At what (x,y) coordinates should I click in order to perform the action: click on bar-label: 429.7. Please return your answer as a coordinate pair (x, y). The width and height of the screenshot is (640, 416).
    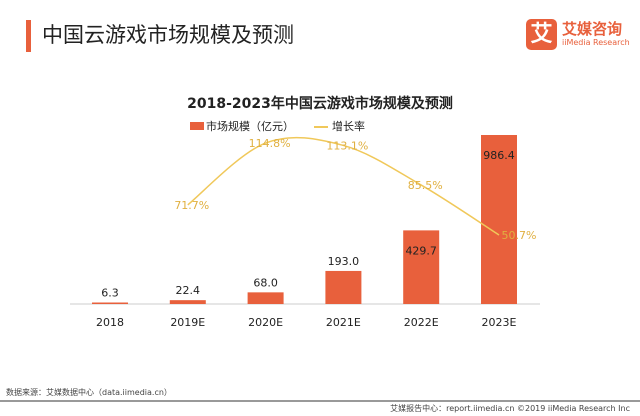
    Looking at the image, I should click on (421, 250).